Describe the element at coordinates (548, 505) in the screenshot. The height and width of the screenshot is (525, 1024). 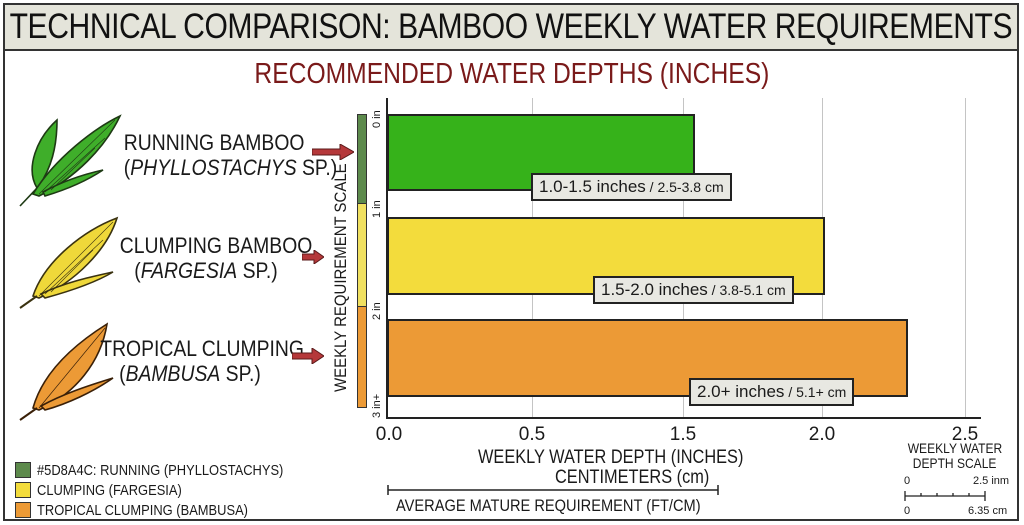
I see `bracket-label: AVERAGE MATURE REQUIREMENT (FT/CM)` at that location.